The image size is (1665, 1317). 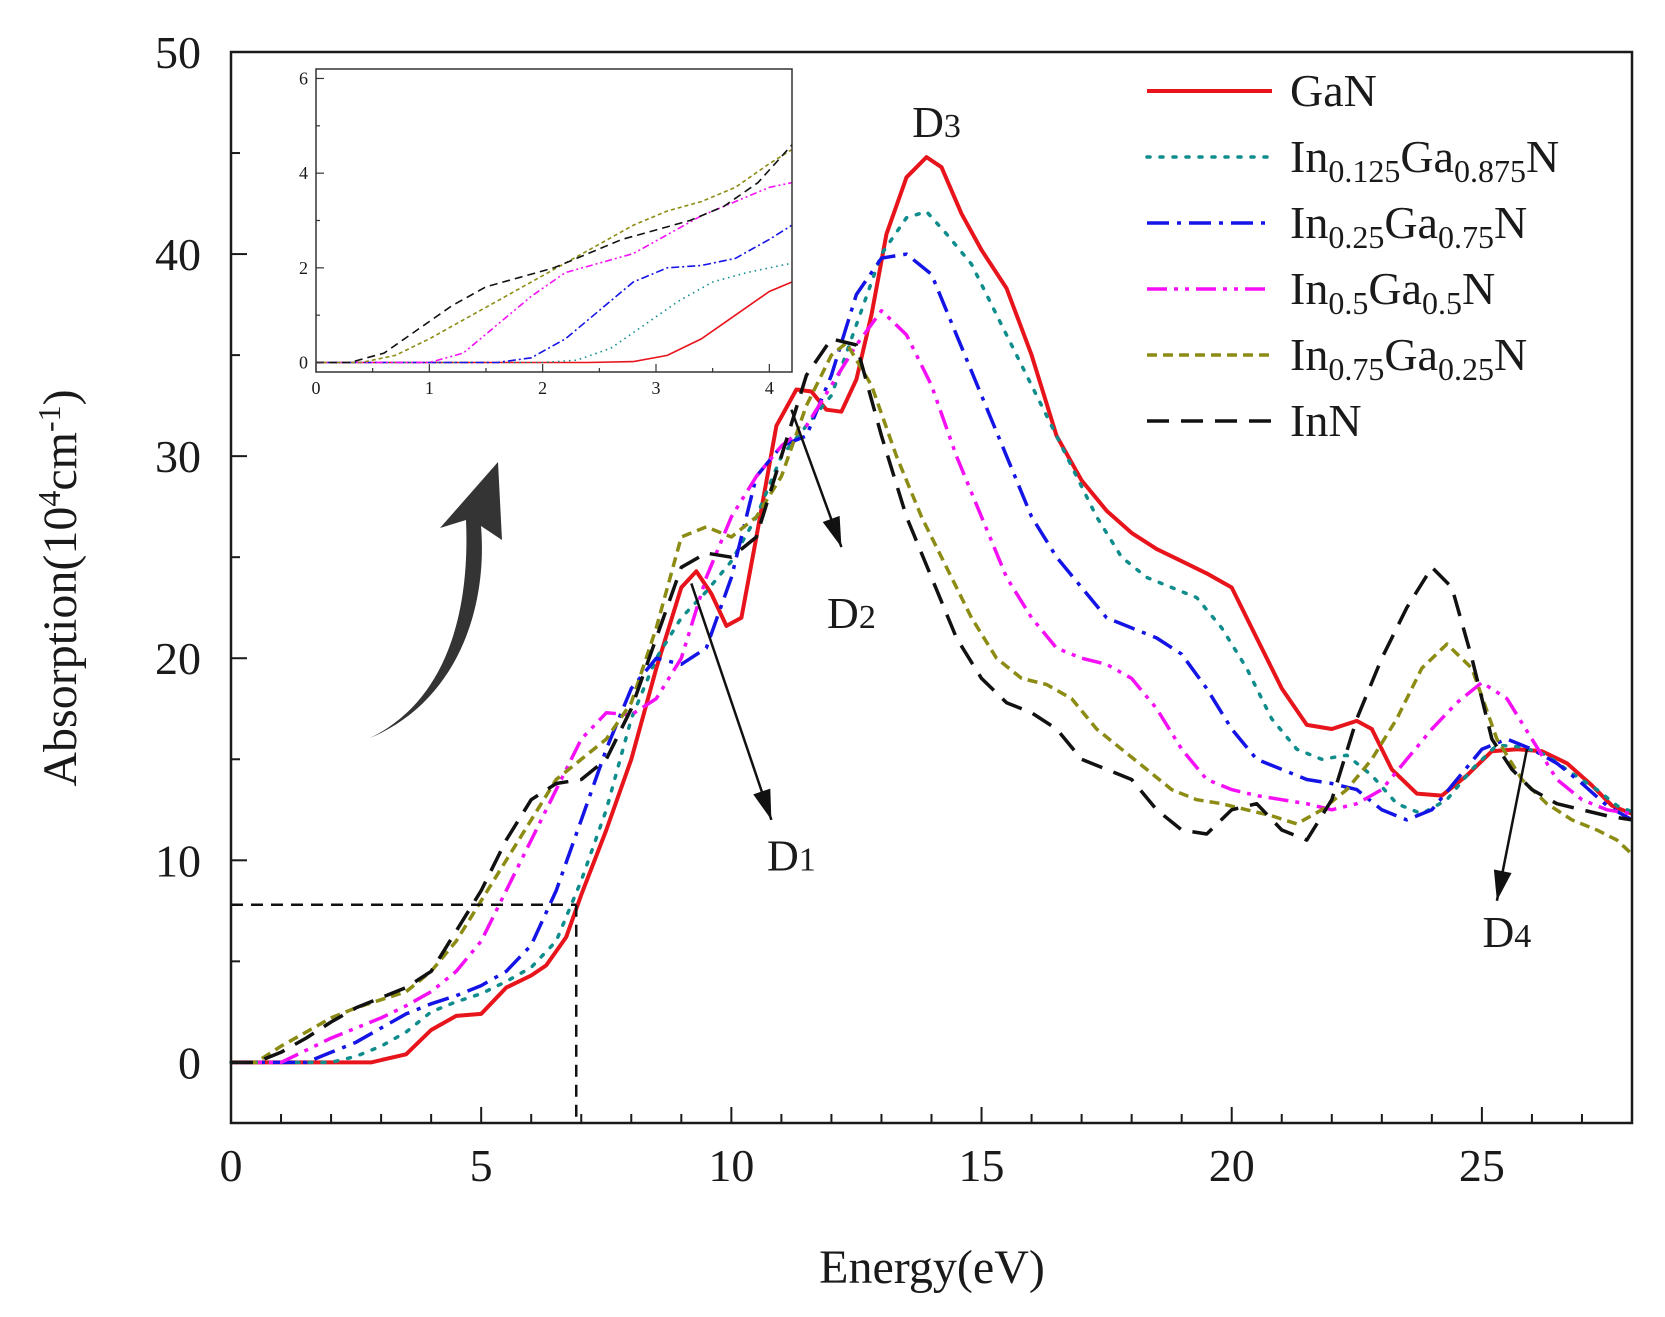 I want to click on reference-lines, so click(x=404, y=1013).